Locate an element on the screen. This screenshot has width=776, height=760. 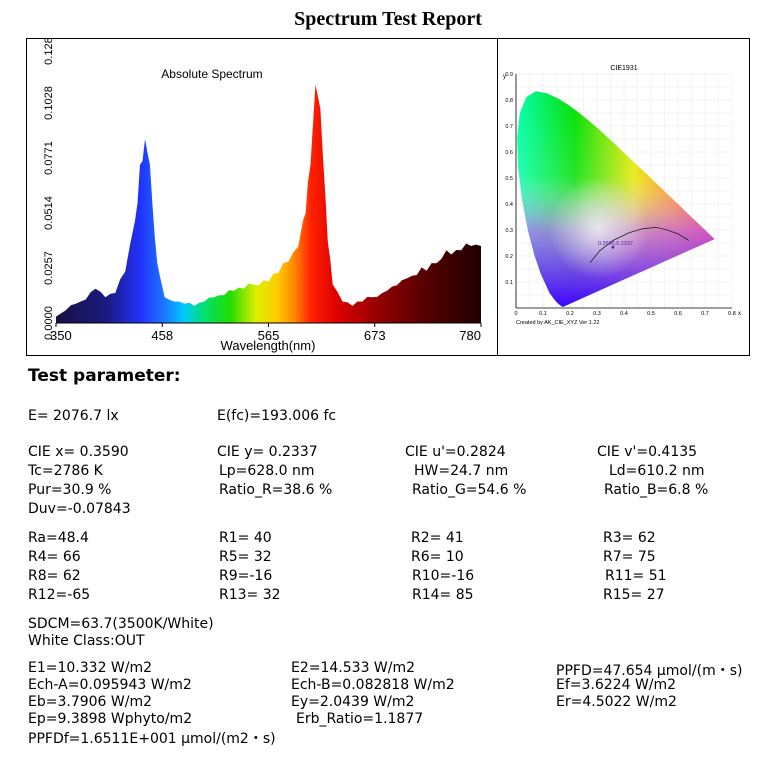
cie-x-tick-label: 0.8 is located at coordinates (732, 314).